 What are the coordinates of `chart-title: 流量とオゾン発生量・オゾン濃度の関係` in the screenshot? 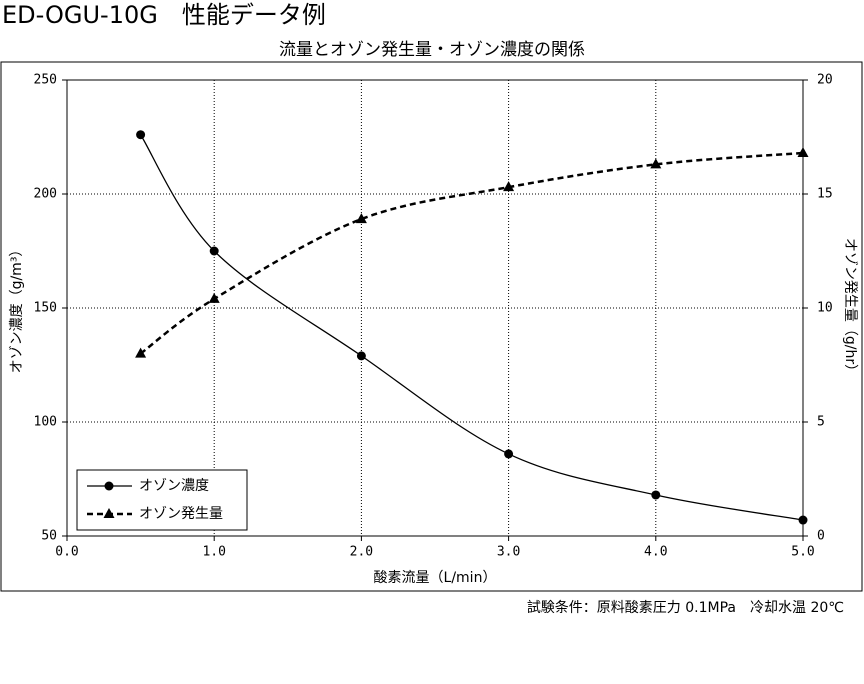 It's located at (432, 50).